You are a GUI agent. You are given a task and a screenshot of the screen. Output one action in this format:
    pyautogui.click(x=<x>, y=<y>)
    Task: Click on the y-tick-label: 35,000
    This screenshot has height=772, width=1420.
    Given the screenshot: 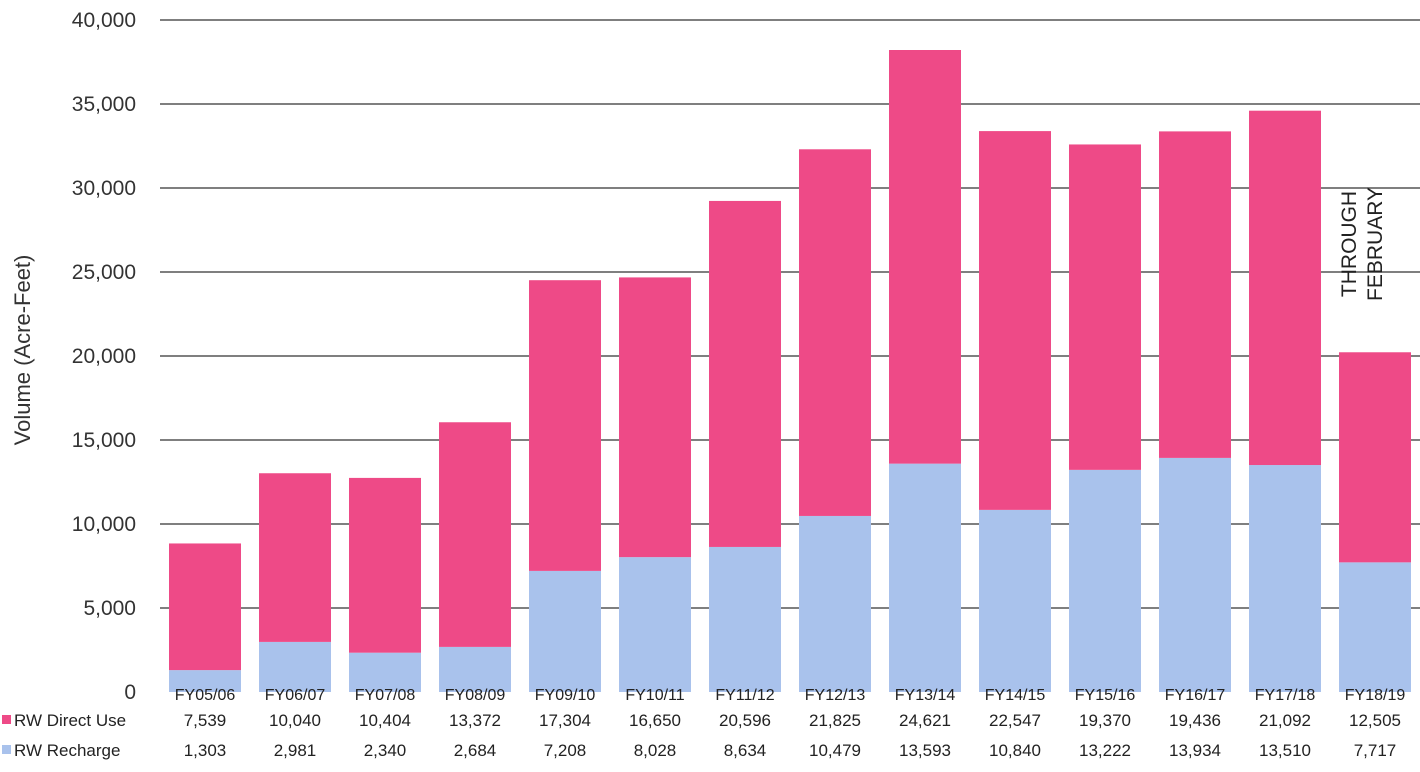 What is the action you would take?
    pyautogui.click(x=104, y=104)
    